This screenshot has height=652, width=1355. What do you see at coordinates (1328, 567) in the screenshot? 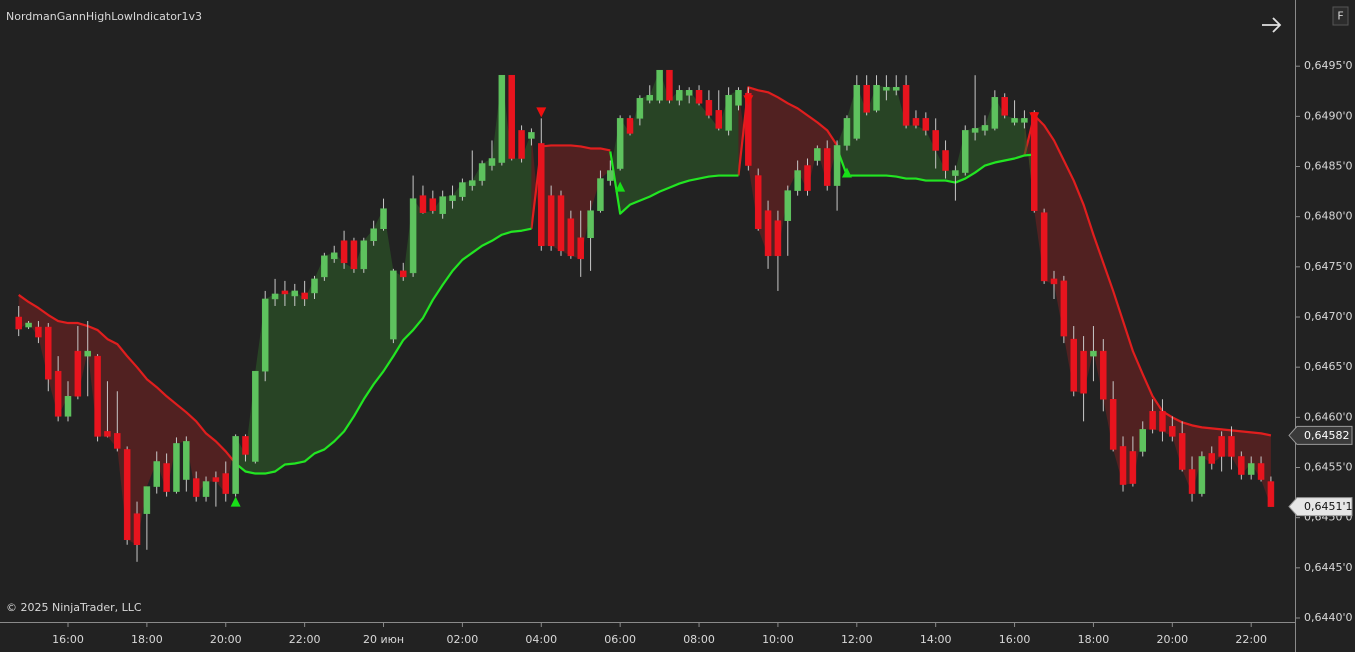
I see `y-tick-label: 0,6445'0` at bounding box center [1328, 567].